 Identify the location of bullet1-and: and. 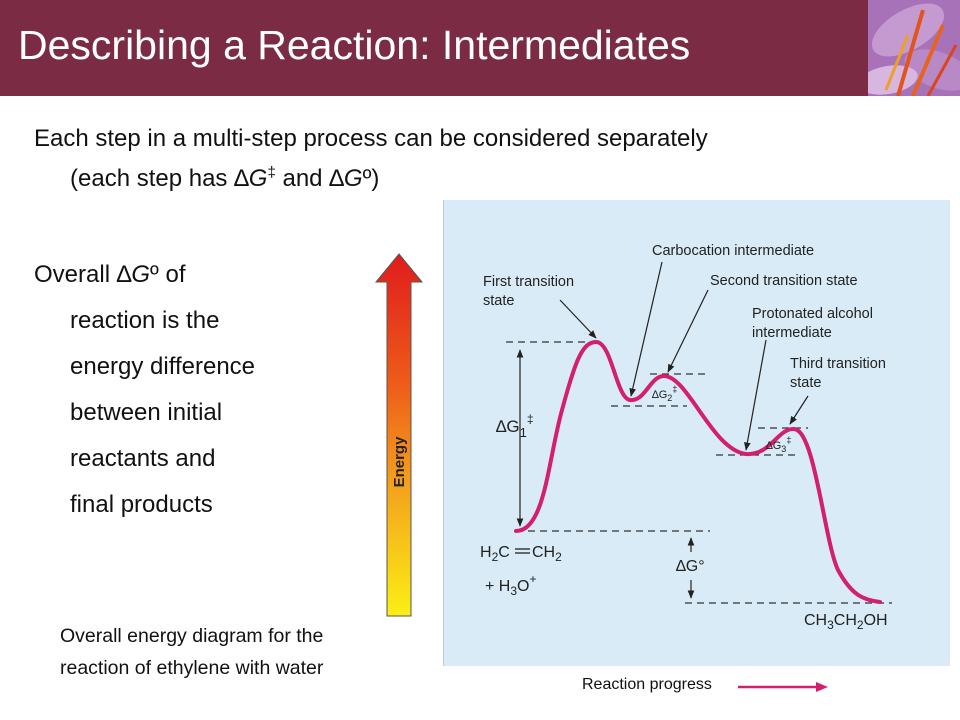
(302, 178).